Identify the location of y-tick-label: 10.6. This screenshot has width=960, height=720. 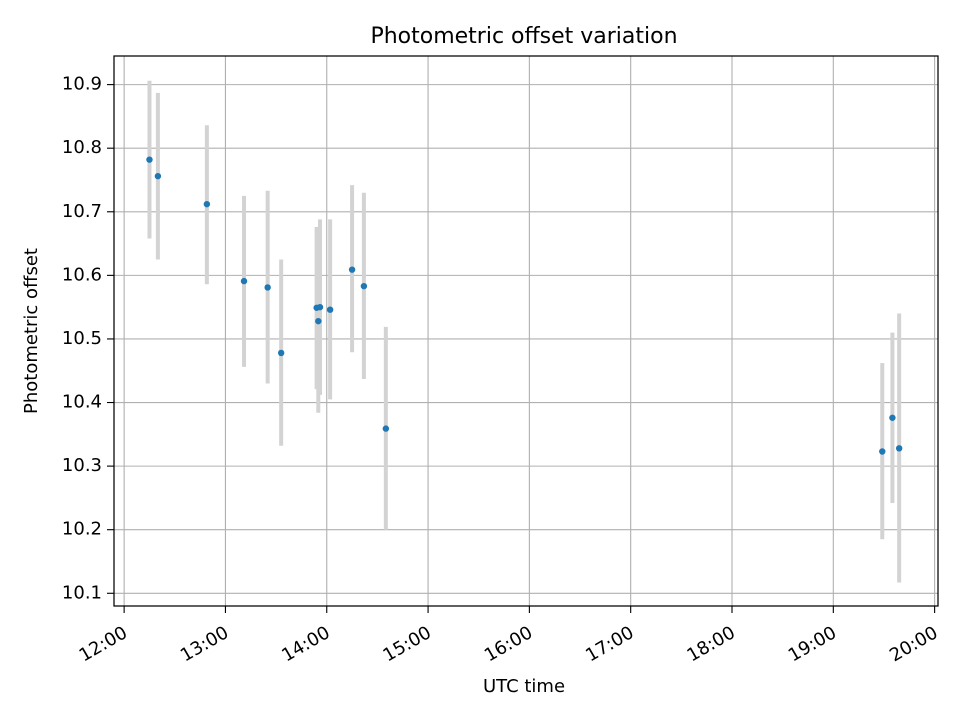
(82, 274).